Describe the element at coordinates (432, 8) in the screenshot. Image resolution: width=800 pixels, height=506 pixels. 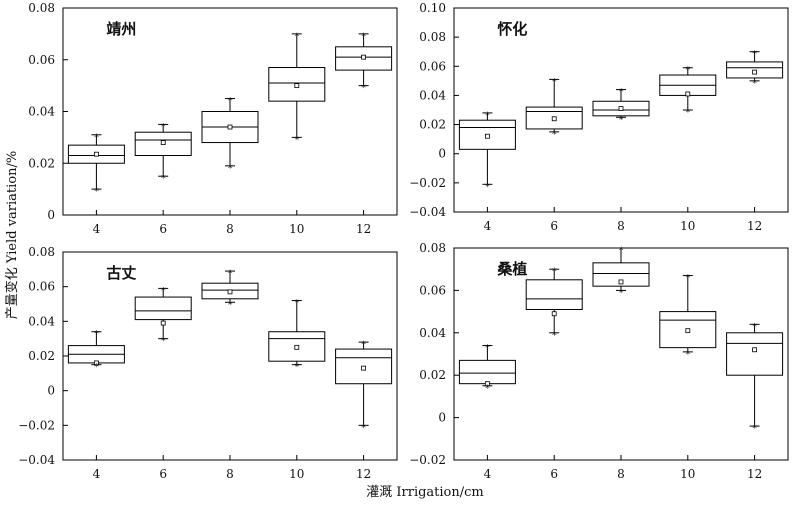
I see `y-tick-label: 0.10` at that location.